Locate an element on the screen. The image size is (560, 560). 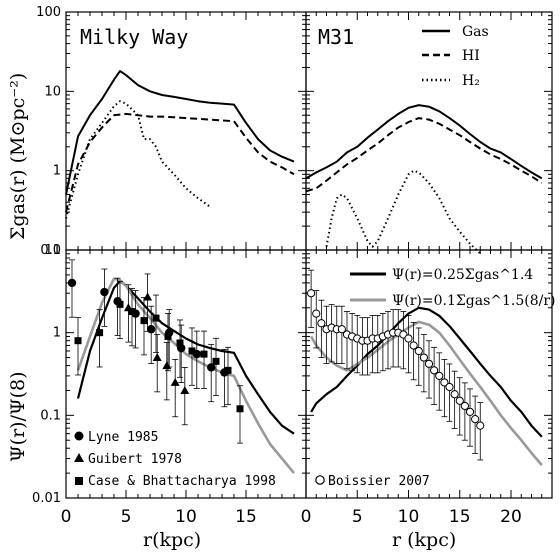
series-top-left-hi is located at coordinates (180, 162).